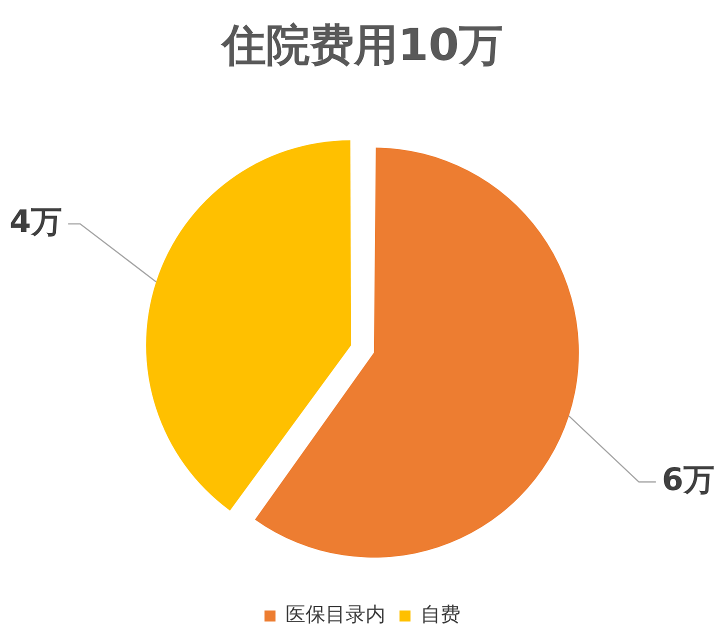  What do you see at coordinates (362, 45) in the screenshot?
I see `chart-title: 住院费用10万` at bounding box center [362, 45].